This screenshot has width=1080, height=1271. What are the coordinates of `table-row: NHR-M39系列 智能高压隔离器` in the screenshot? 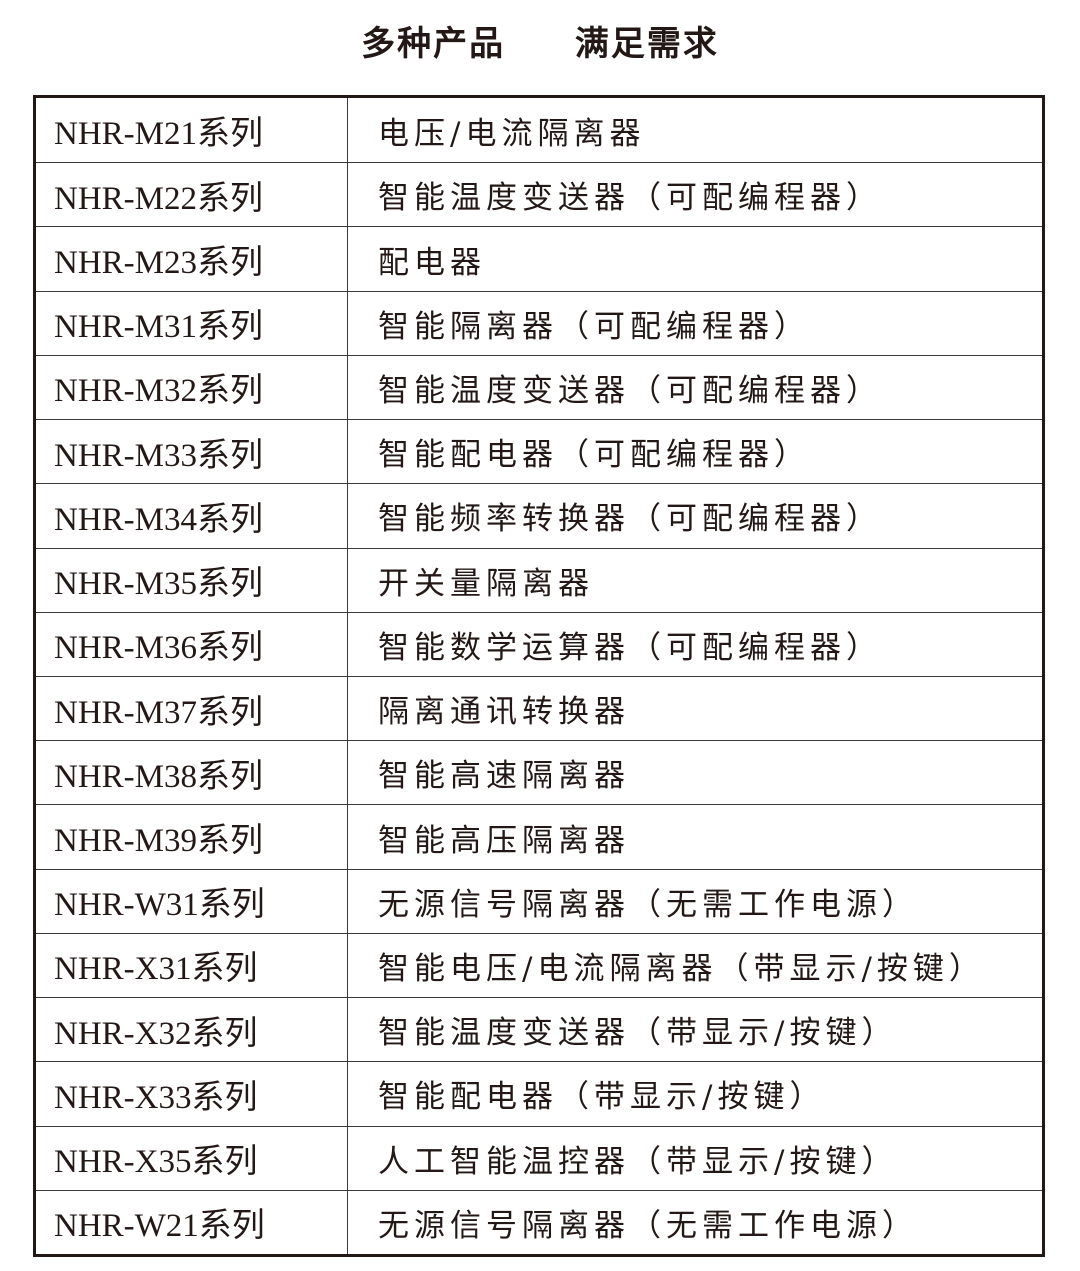 It's located at (539, 836).